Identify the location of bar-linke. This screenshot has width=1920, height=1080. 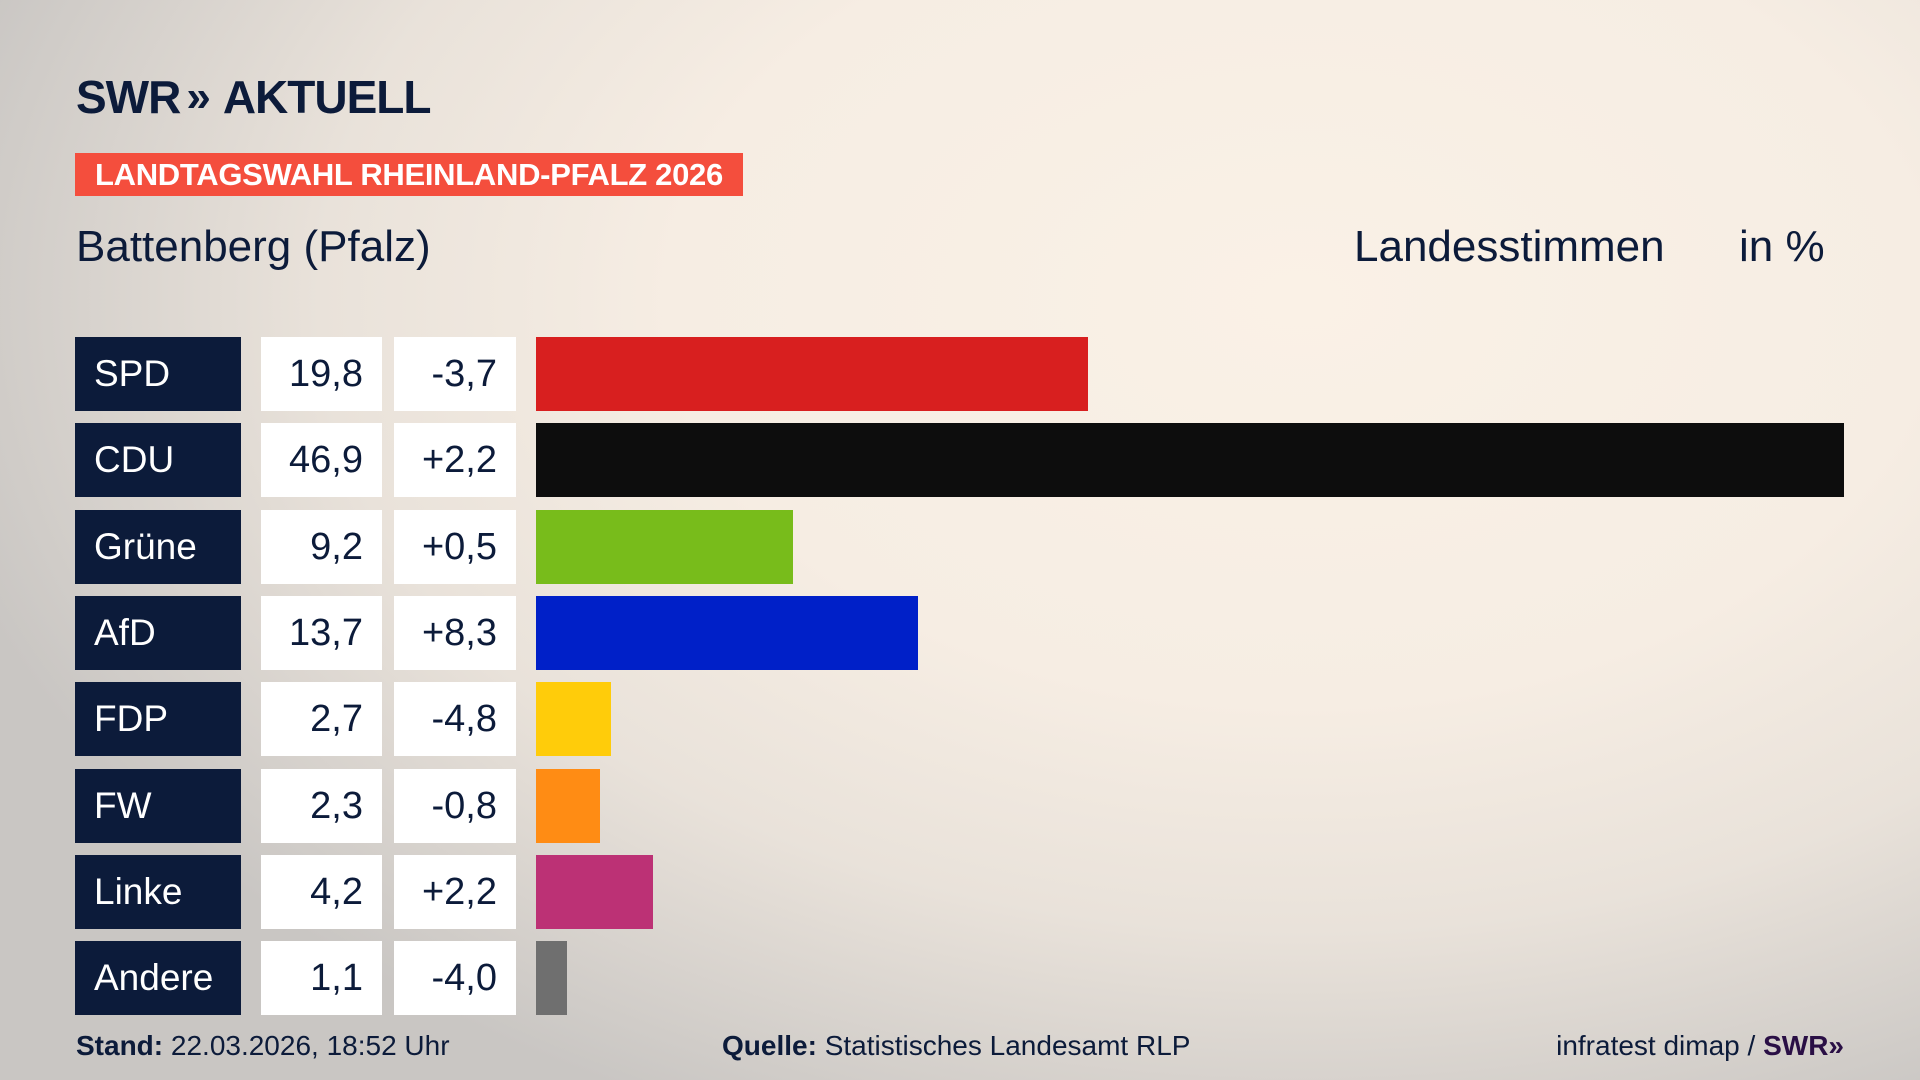
(595, 891).